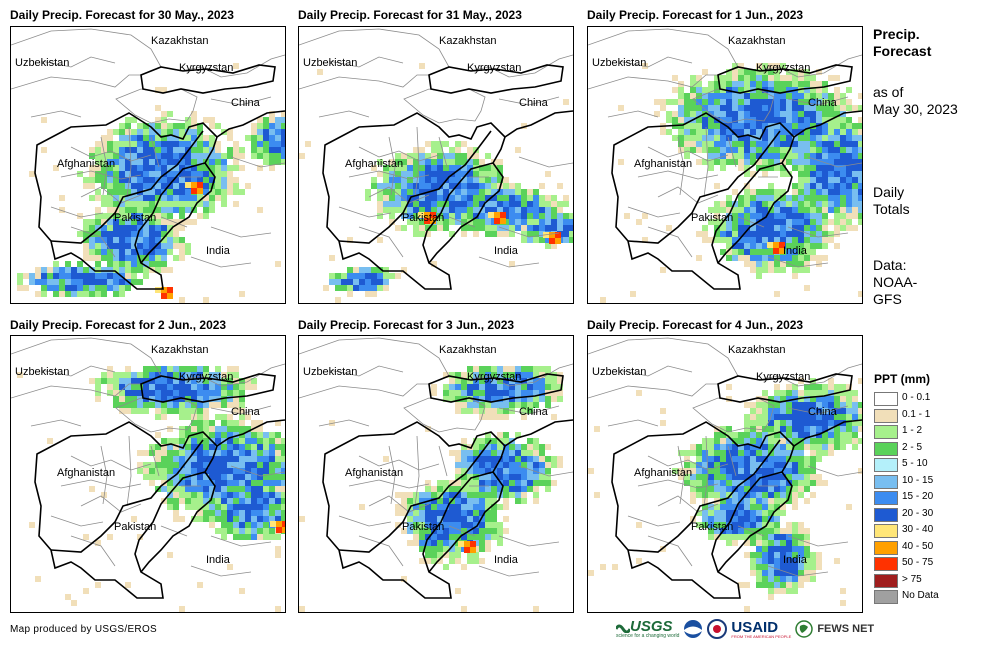 The image size is (983, 649). What do you see at coordinates (902, 43) in the screenshot?
I see `side-heading: Precip. Forecast` at bounding box center [902, 43].